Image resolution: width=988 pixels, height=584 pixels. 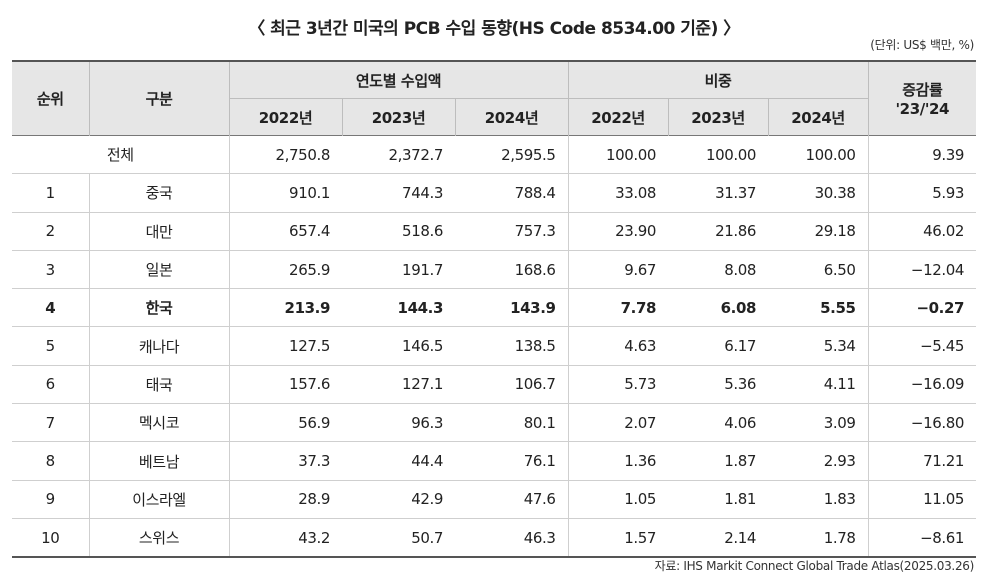 What do you see at coordinates (398, 346) in the screenshot?
I see `import-2023-cell: 146.5` at bounding box center [398, 346].